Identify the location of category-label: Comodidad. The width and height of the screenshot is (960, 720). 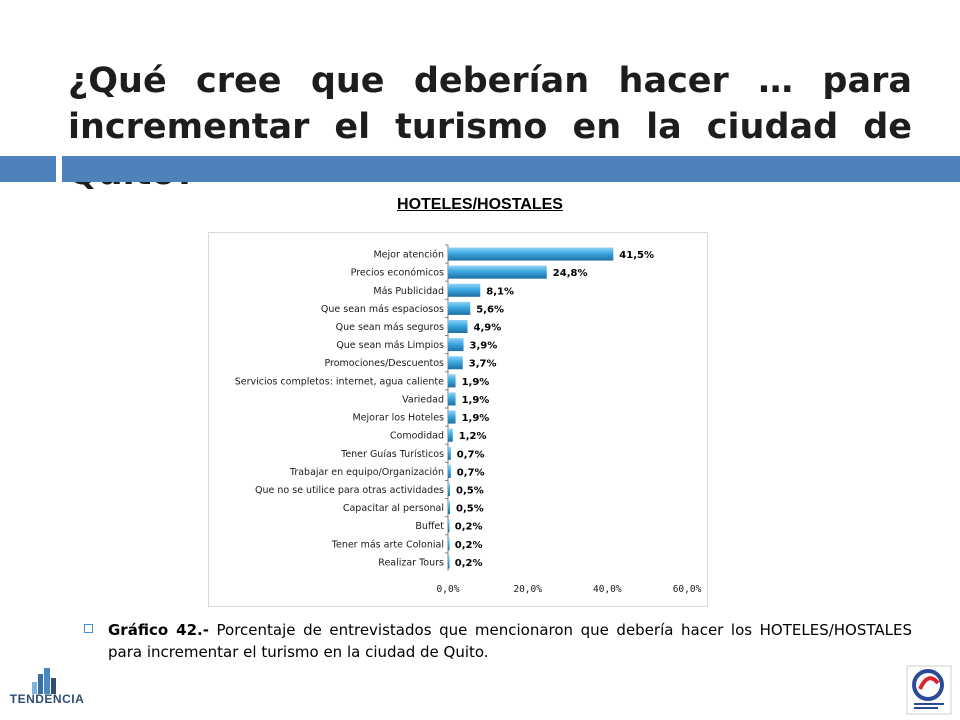
(417, 436).